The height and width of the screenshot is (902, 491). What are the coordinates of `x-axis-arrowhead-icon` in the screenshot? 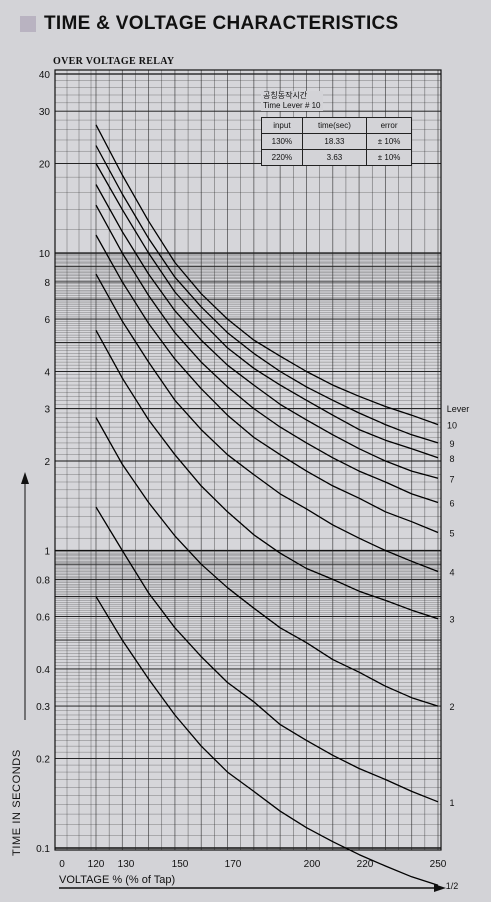 It's located at (440, 888).